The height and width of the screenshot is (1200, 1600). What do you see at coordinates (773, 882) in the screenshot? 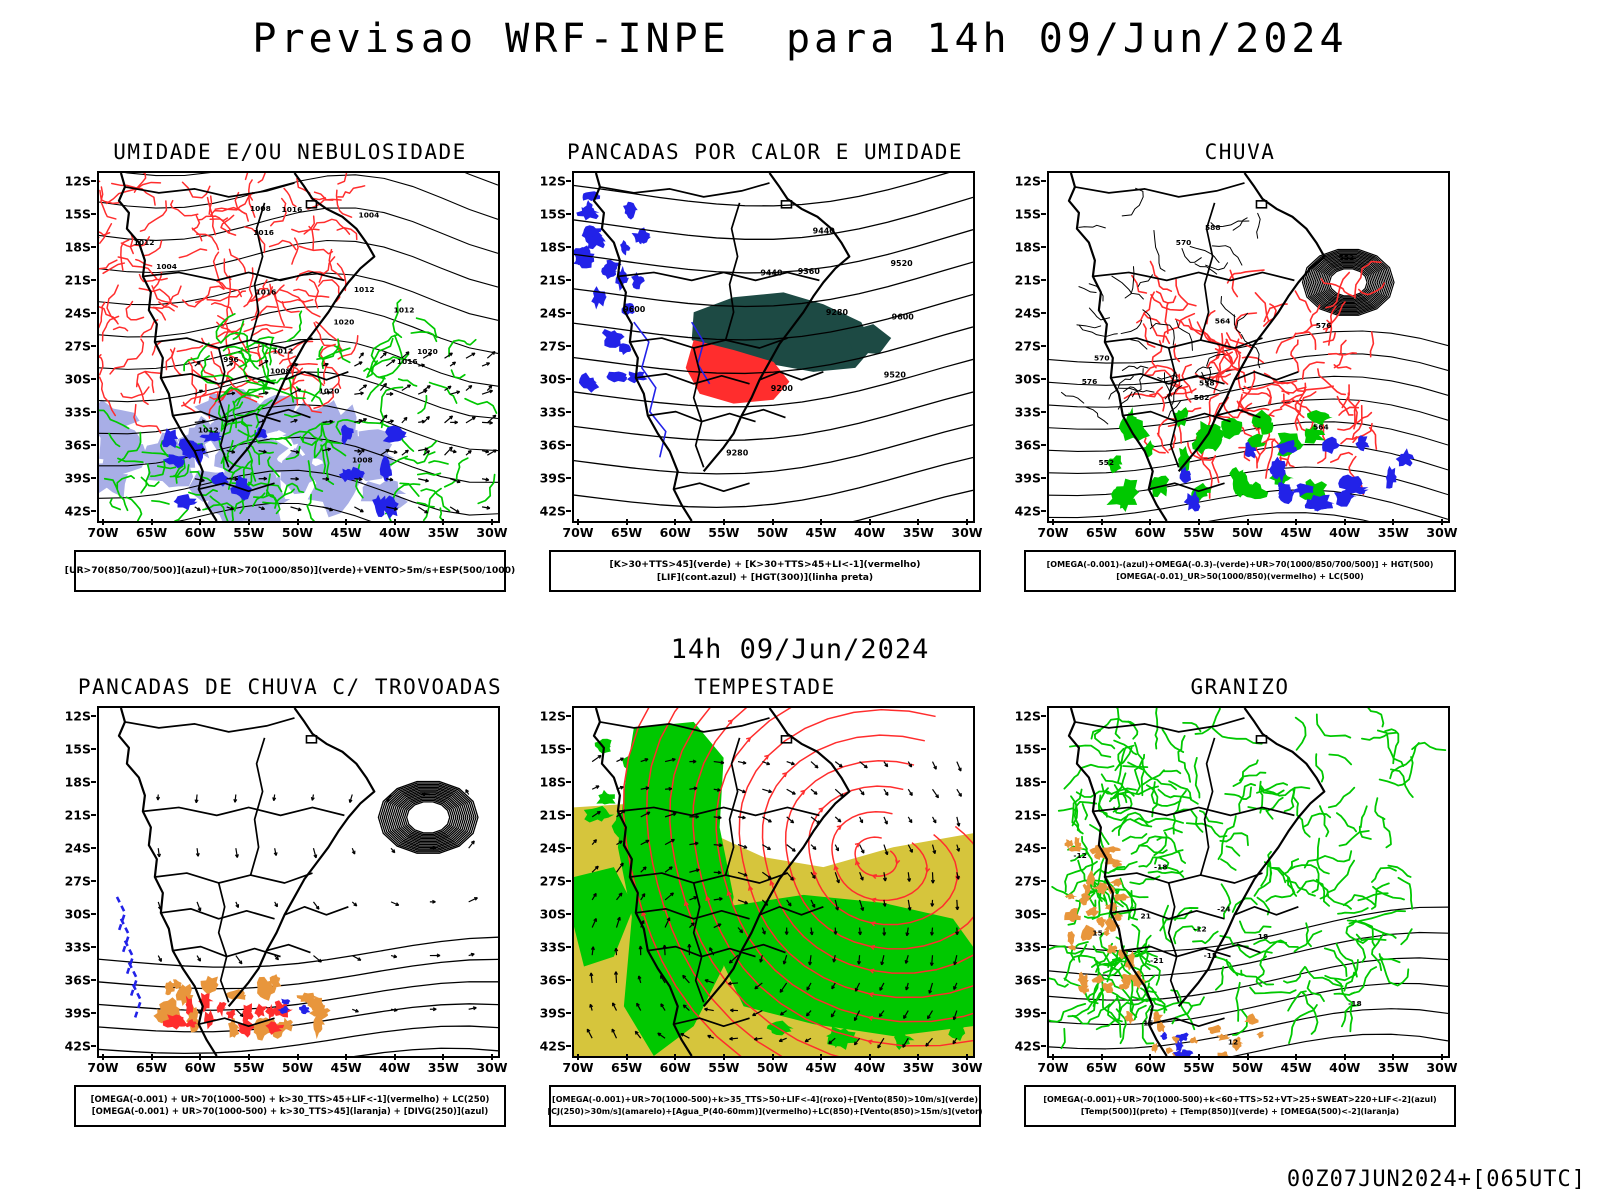
I see `map-tempestade` at bounding box center [773, 882].